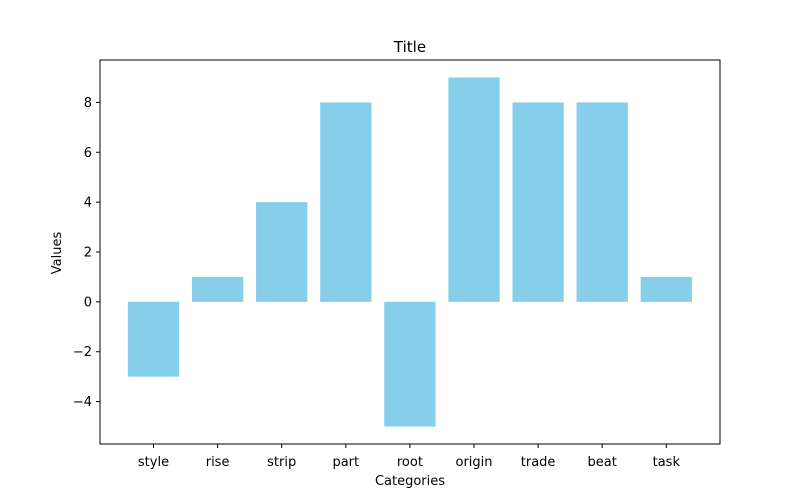 Image resolution: width=800 pixels, height=500 pixels. What do you see at coordinates (281, 462) in the screenshot?
I see `x-tick-label: strip` at bounding box center [281, 462].